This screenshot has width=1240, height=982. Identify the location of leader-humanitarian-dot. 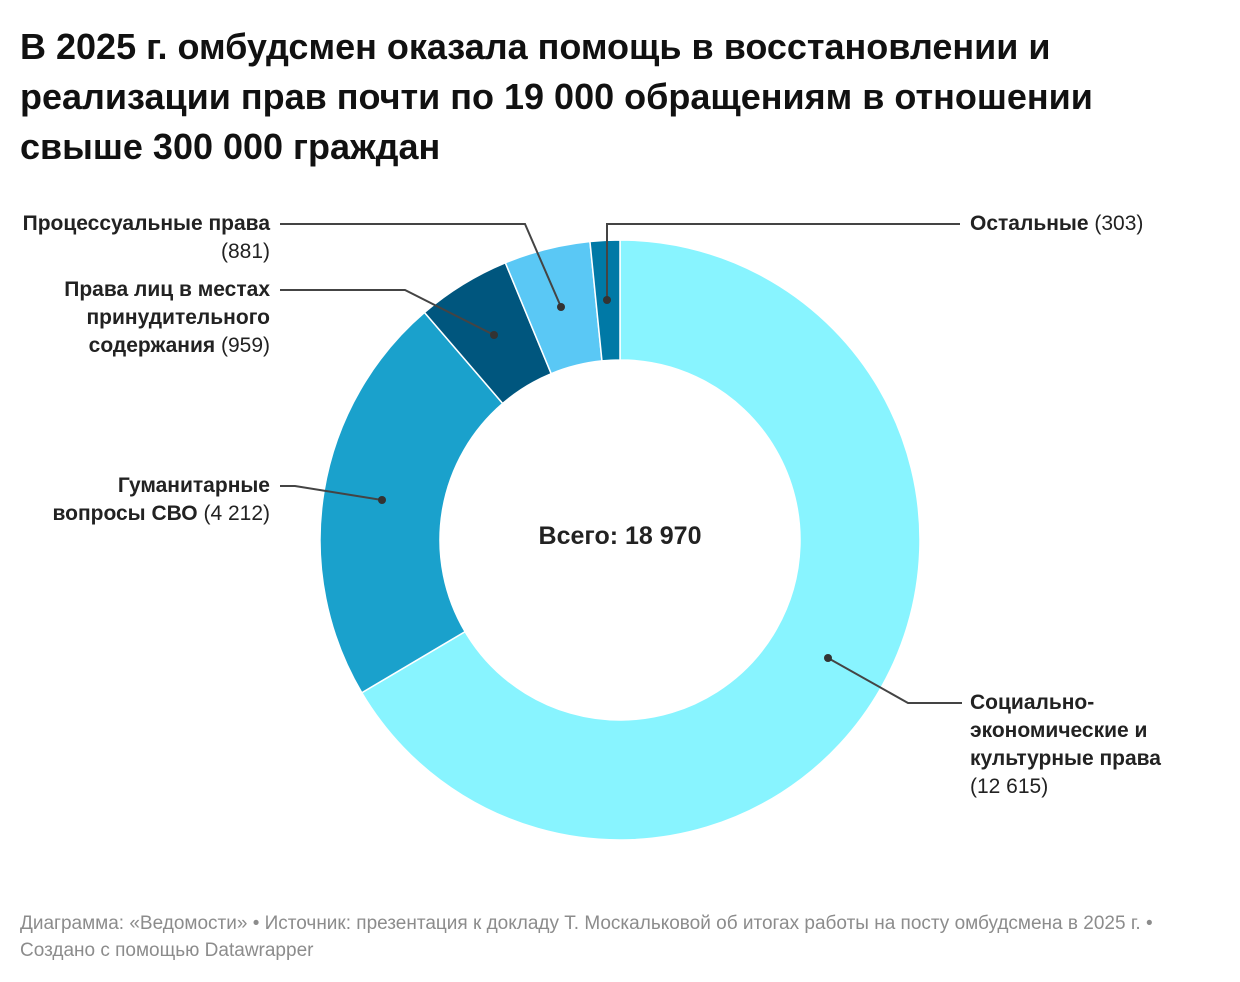
(382, 500).